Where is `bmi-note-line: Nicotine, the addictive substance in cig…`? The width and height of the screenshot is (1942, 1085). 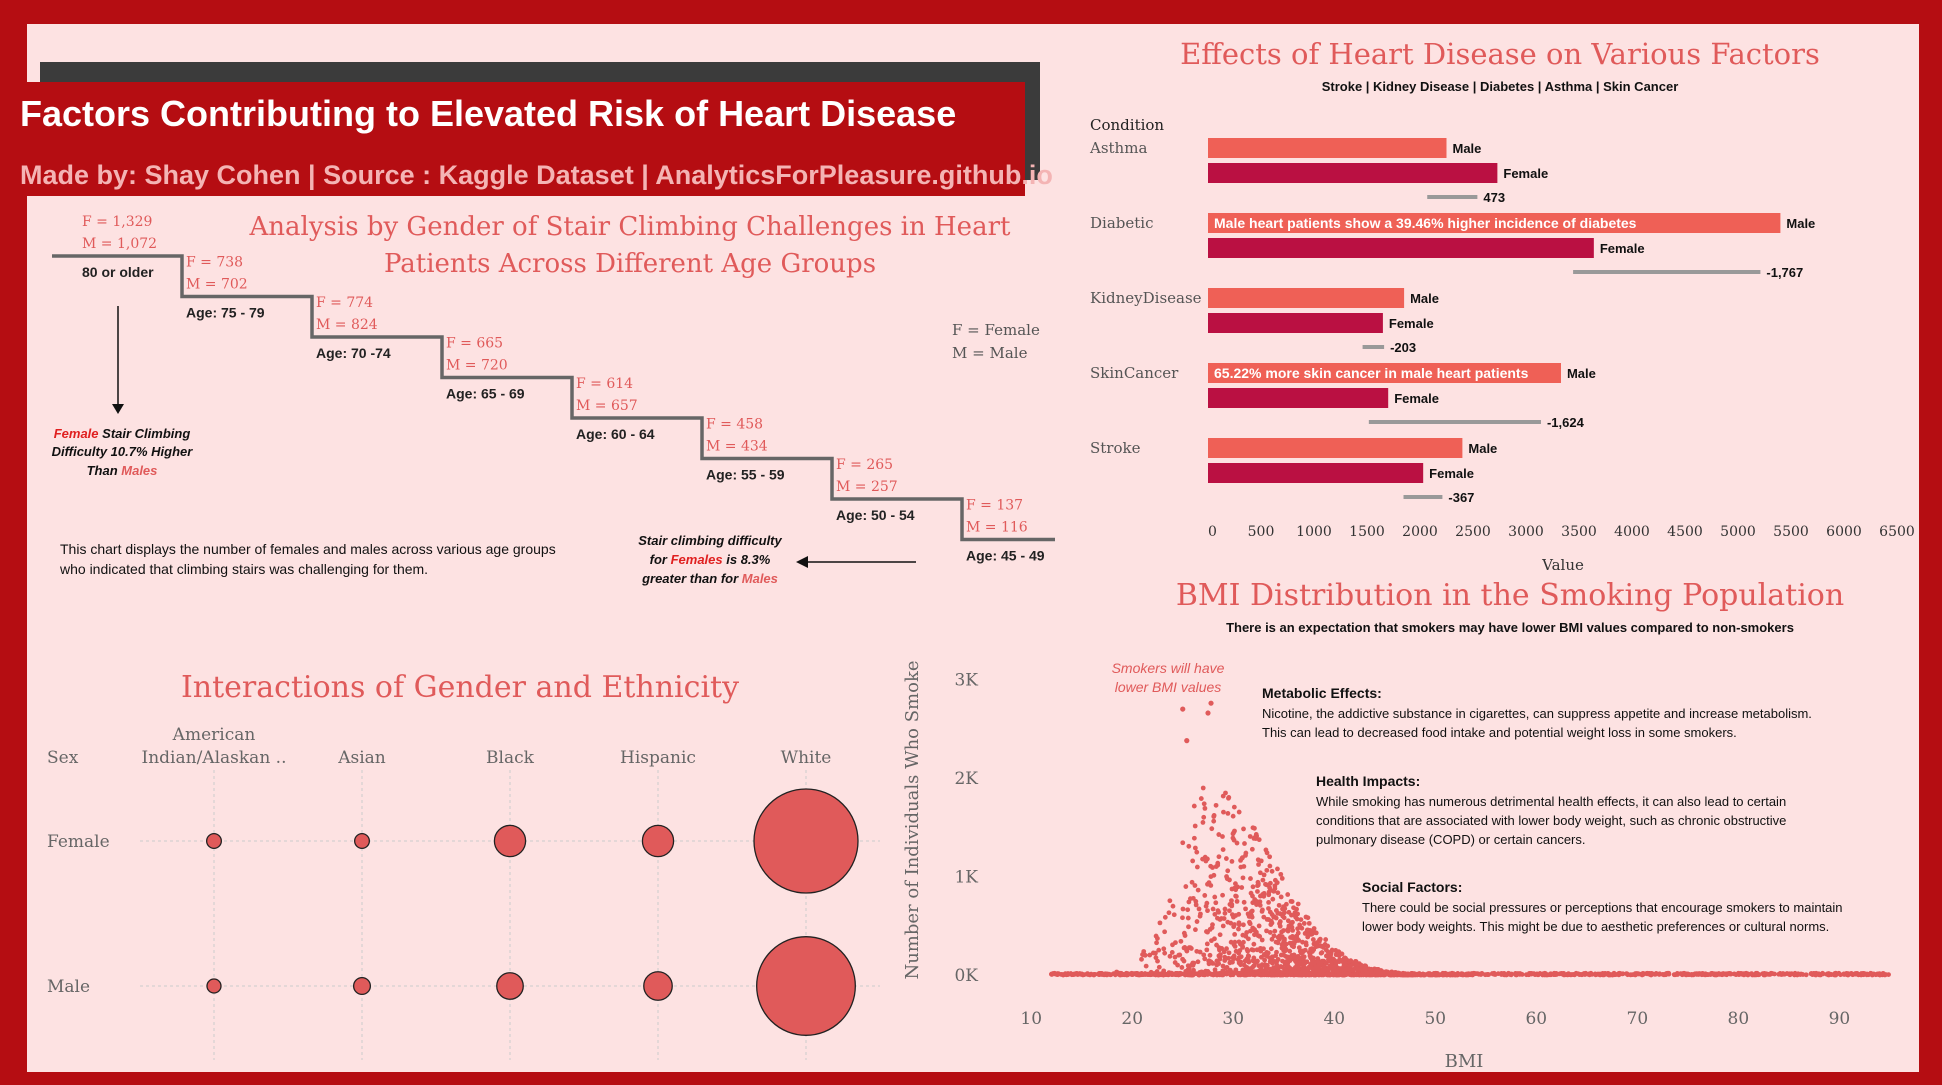 bmi-note-line: Nicotine, the addictive substance in cig… is located at coordinates (1537, 713).